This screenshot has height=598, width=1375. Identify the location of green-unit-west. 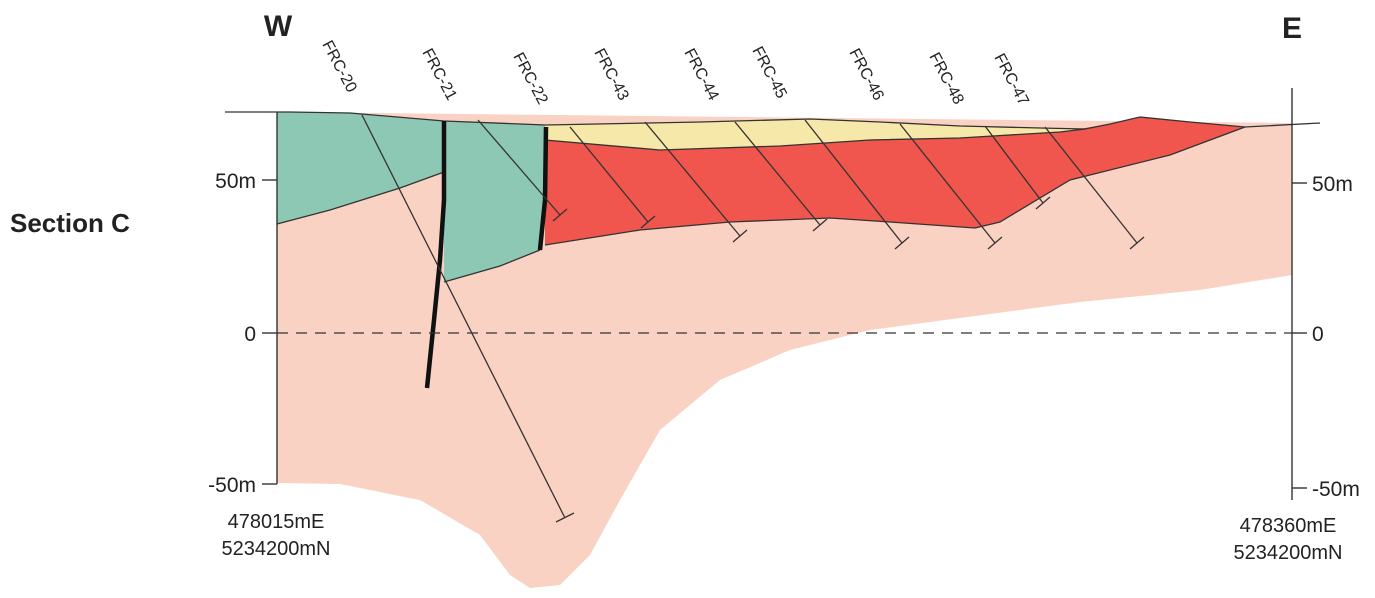
(360, 168).